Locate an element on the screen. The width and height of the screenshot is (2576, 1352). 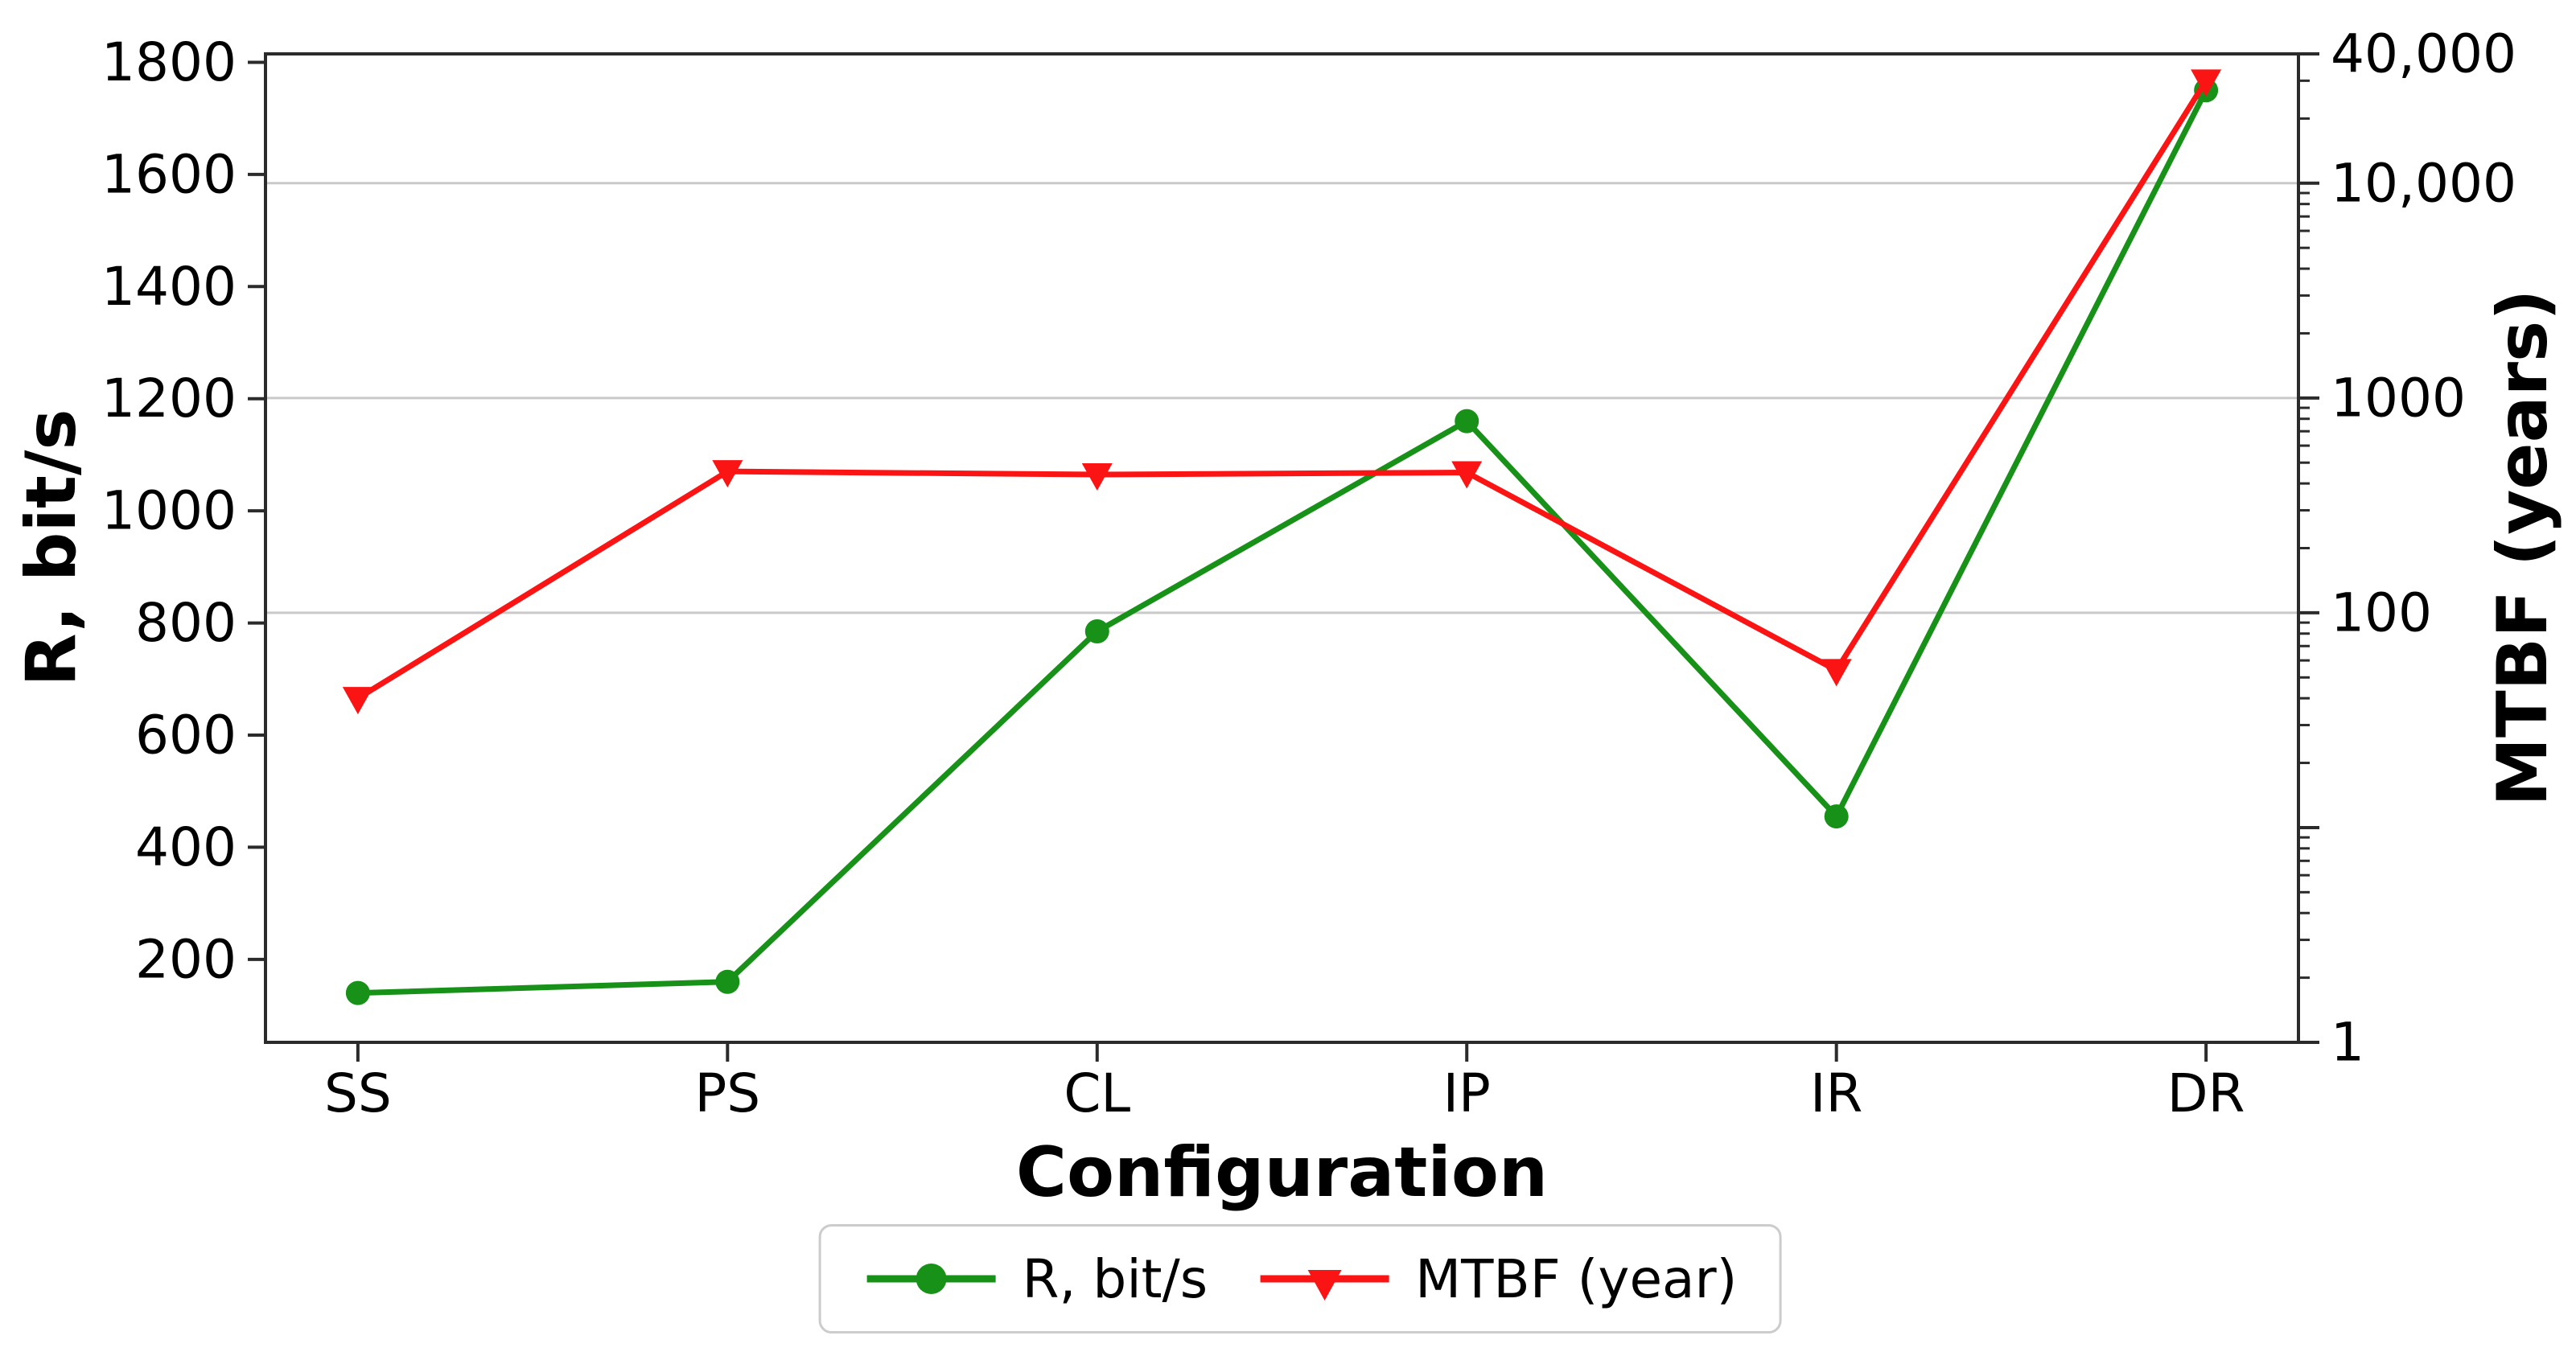
x-axis-title: Configuration is located at coordinates (1282, 1172).